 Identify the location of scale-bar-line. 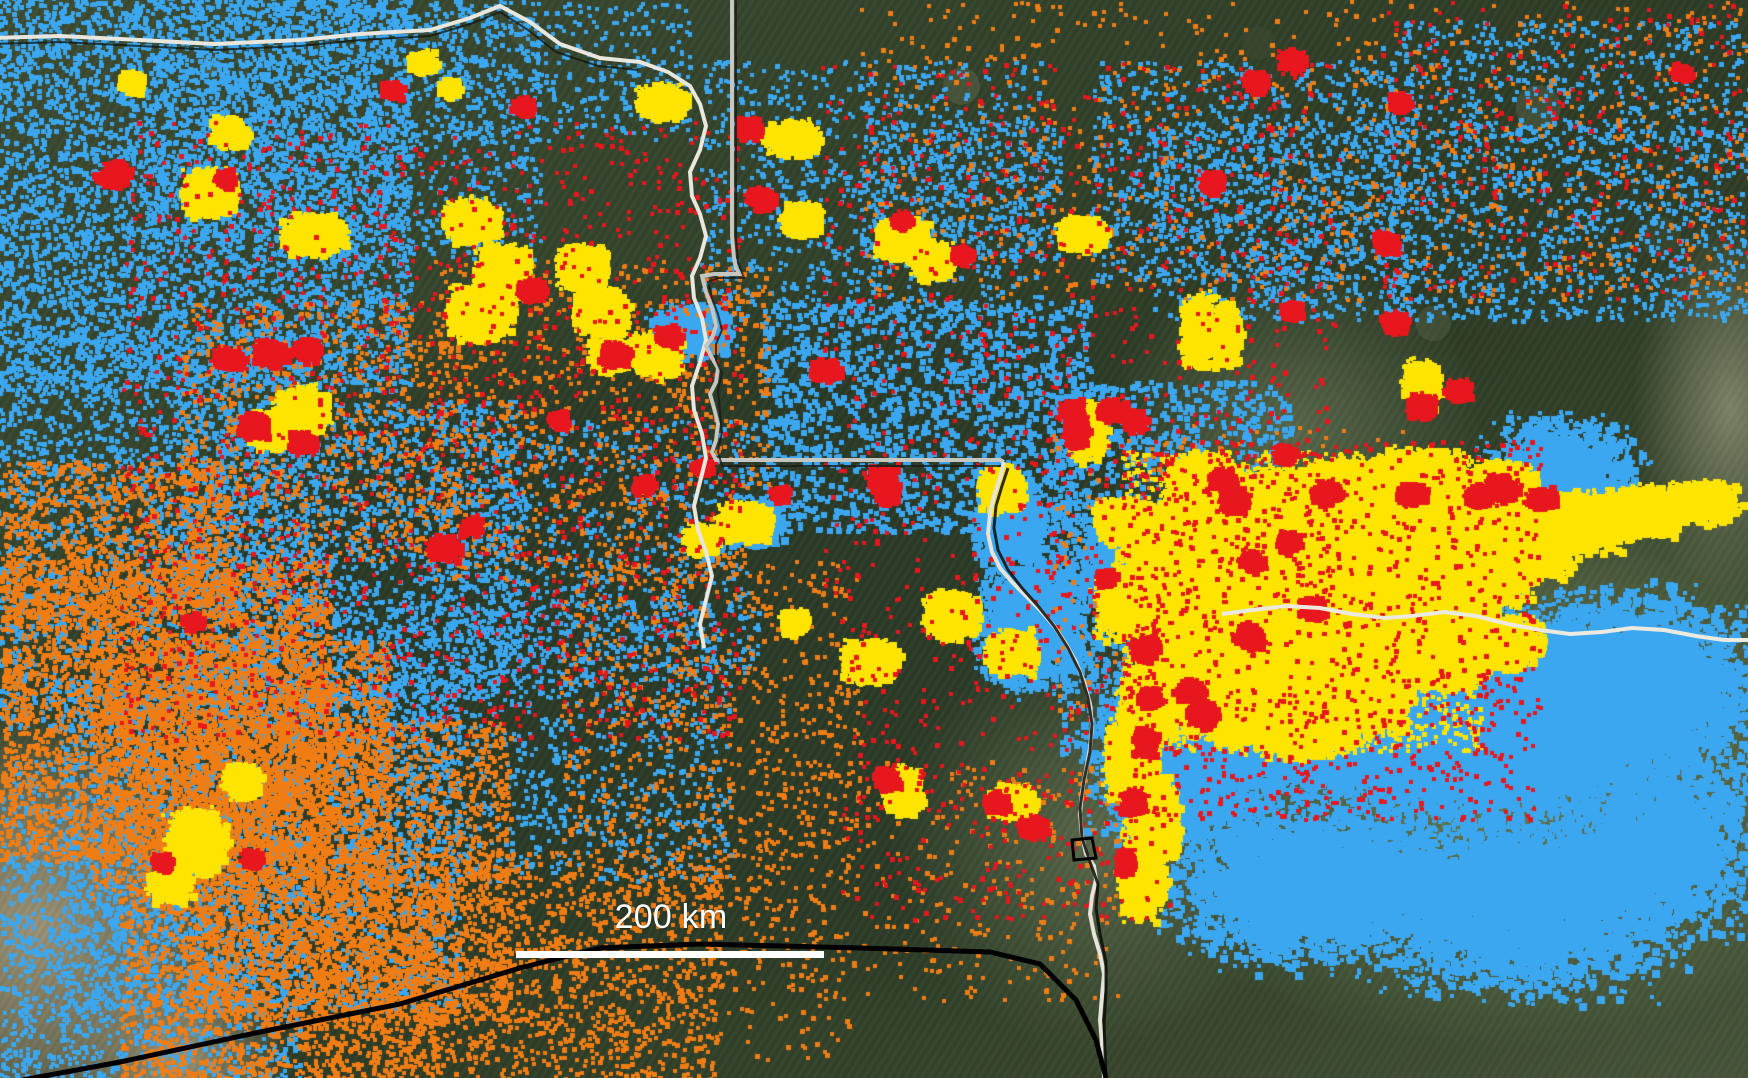
(670, 954).